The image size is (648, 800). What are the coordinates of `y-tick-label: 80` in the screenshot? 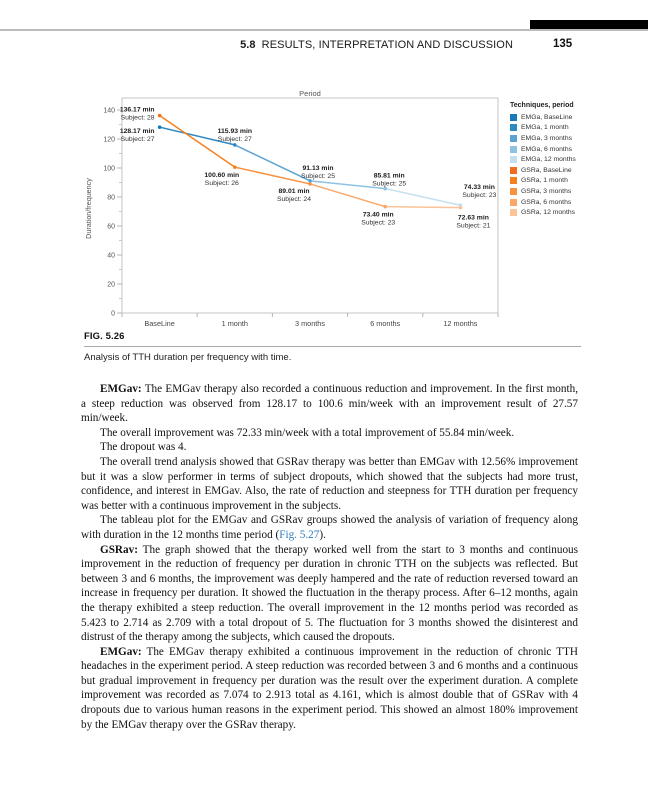 It's located at (111, 198).